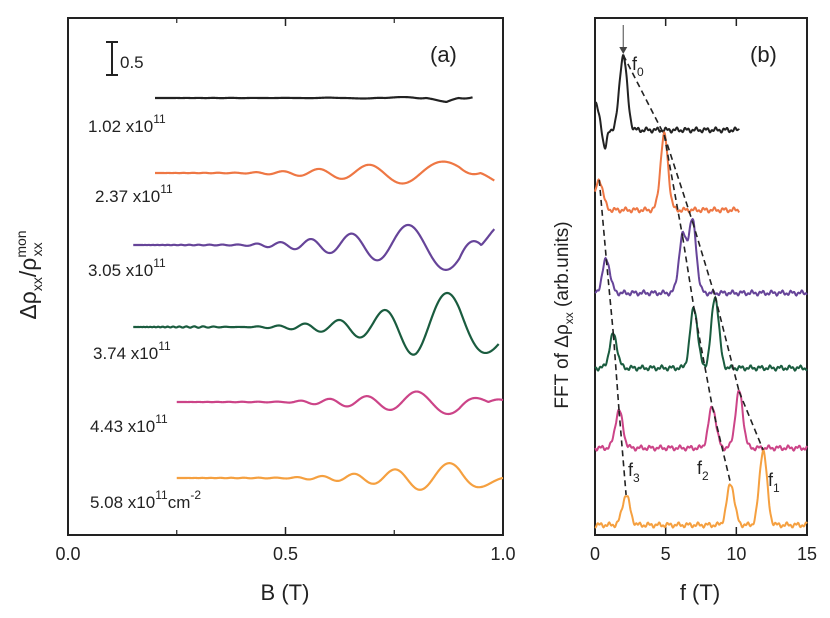 The height and width of the screenshot is (618, 830). I want to click on svg-text: Δρxx/ρmonxx, so click(29, 274).